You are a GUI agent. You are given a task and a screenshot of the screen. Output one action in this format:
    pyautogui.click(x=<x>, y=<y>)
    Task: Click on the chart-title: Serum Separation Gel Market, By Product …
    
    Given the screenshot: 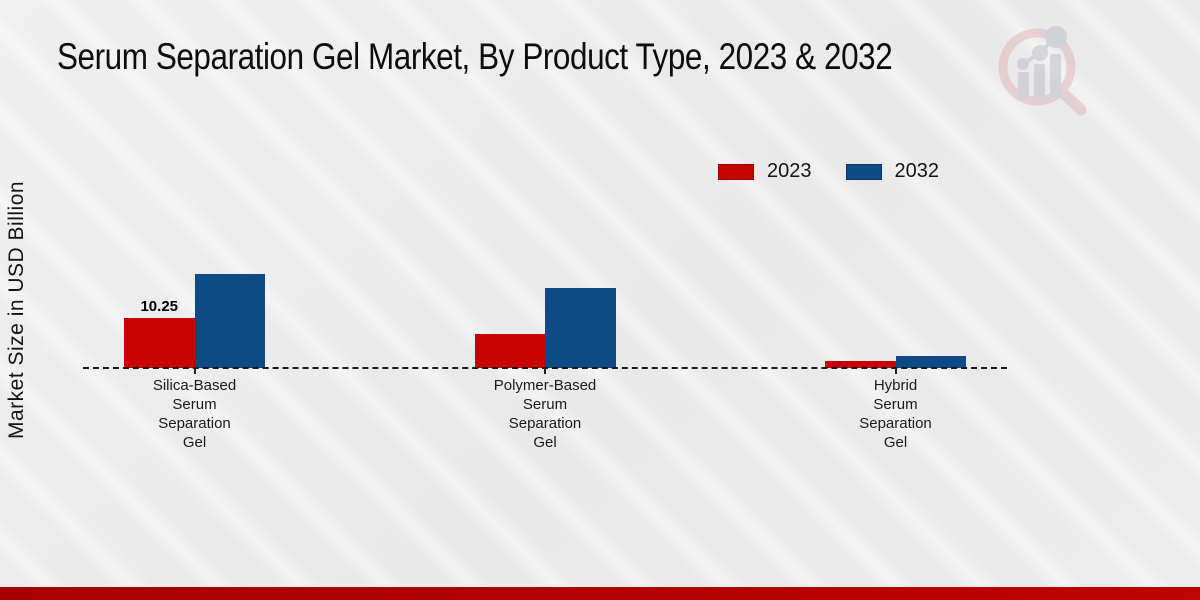 What is the action you would take?
    pyautogui.click(x=475, y=56)
    